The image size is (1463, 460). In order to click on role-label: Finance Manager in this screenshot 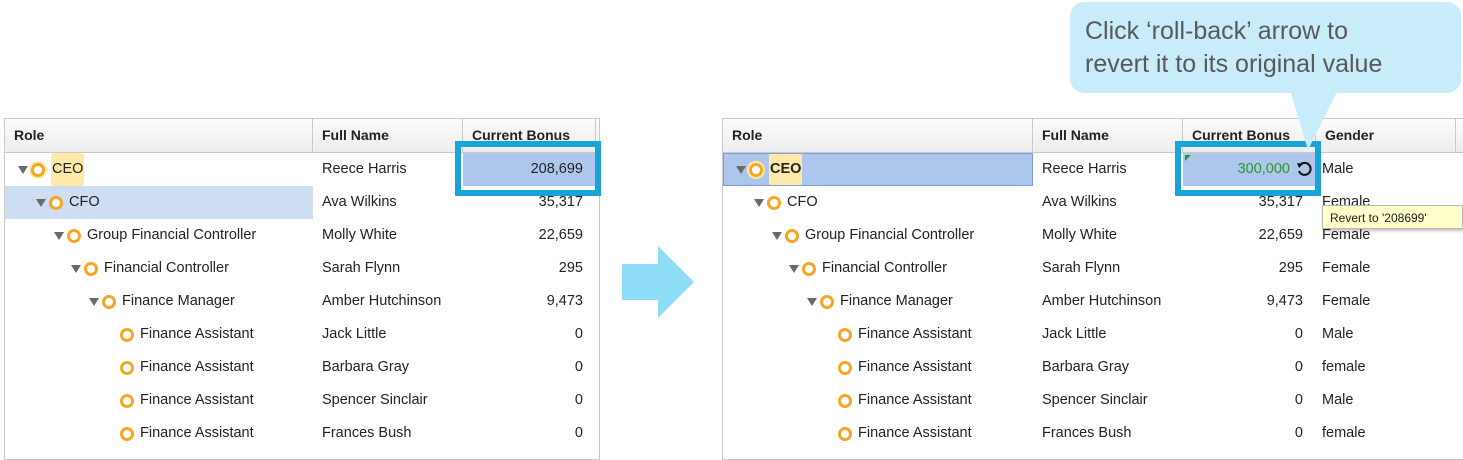, I will do `click(896, 301)`.